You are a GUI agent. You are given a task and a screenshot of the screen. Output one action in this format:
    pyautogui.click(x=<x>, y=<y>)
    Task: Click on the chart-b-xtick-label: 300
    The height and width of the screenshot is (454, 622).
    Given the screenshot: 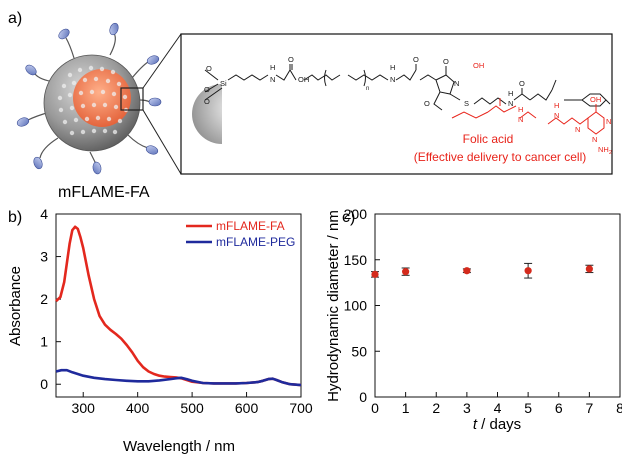 What is the action you would take?
    pyautogui.click(x=84, y=408)
    